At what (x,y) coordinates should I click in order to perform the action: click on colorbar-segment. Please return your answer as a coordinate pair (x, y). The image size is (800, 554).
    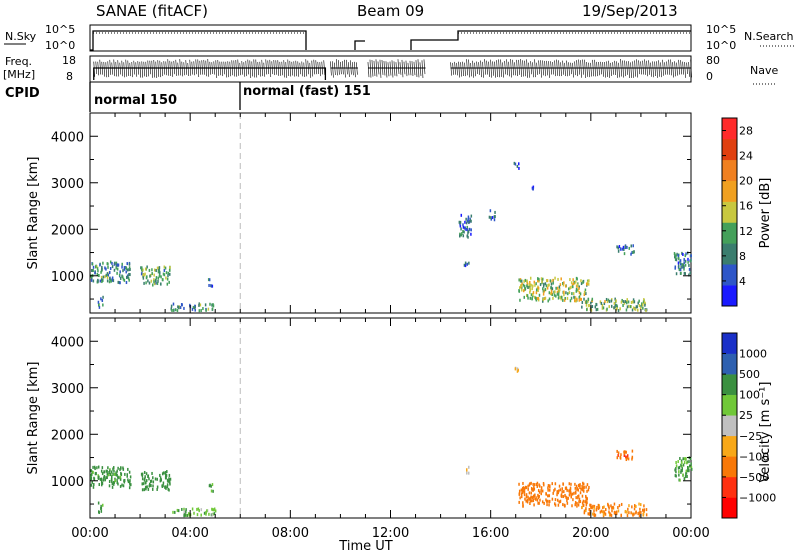
    Looking at the image, I should click on (729, 467).